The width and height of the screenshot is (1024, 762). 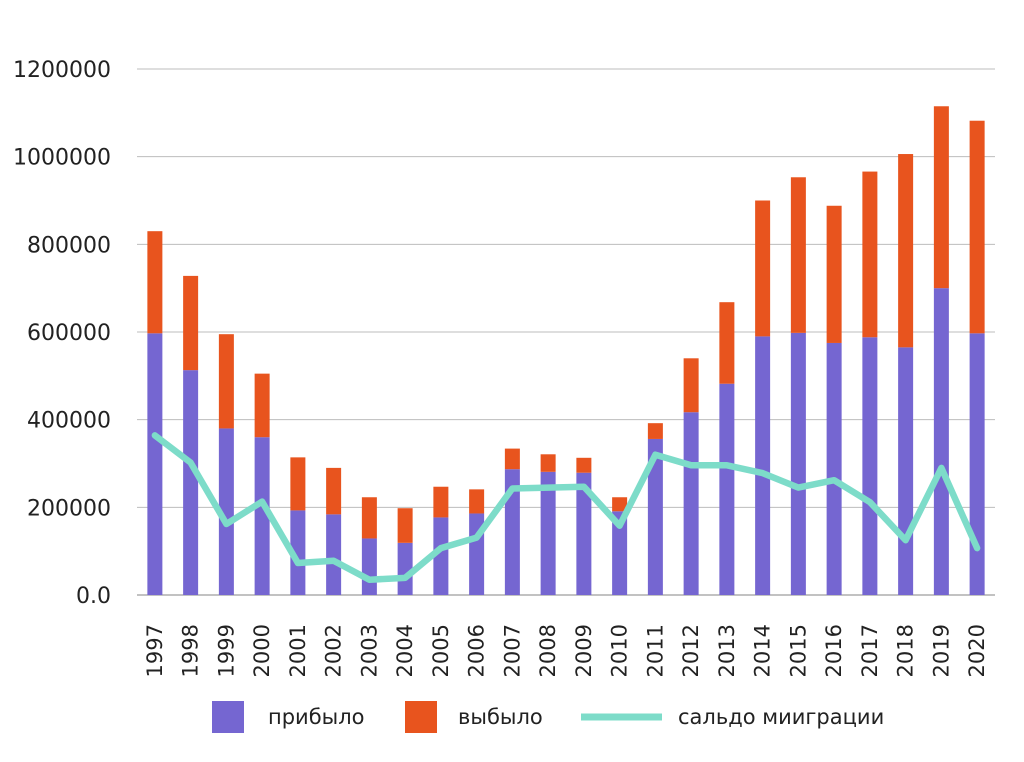 What do you see at coordinates (727, 650) in the screenshot?
I see `x-tick-label: 2013` at bounding box center [727, 650].